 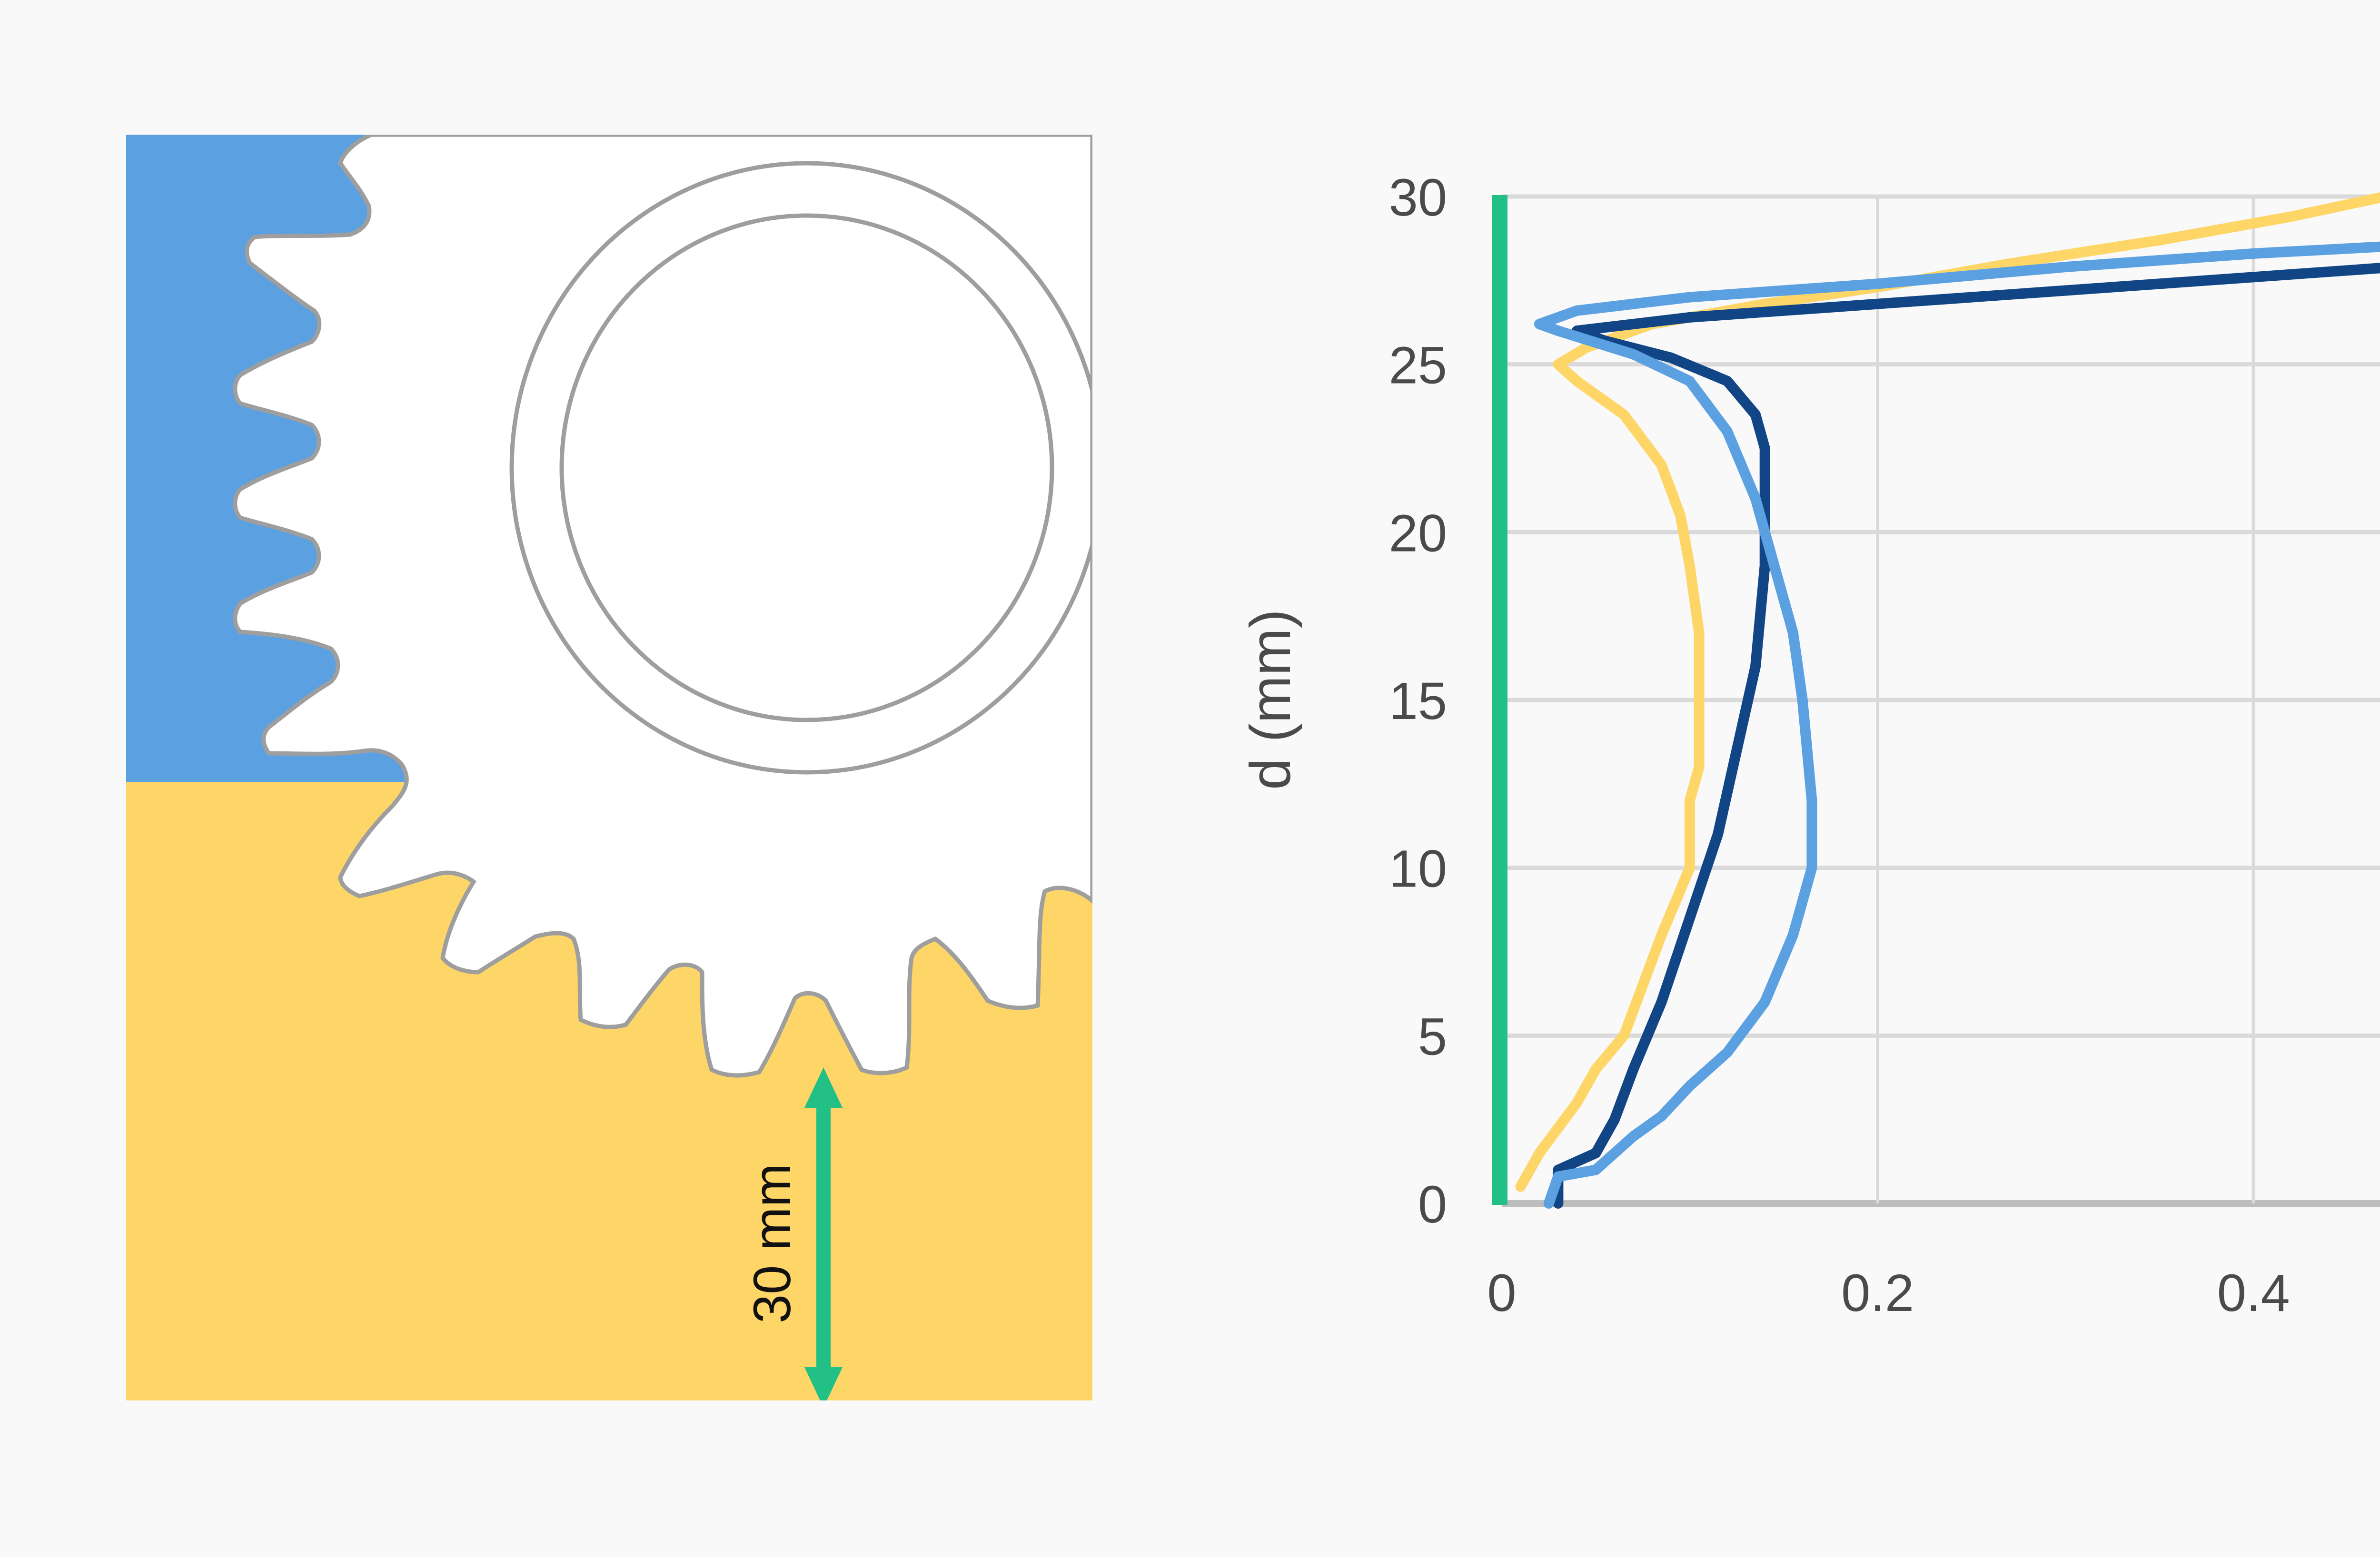 I want to click on y-tick-label: 20, so click(x=1418, y=533).